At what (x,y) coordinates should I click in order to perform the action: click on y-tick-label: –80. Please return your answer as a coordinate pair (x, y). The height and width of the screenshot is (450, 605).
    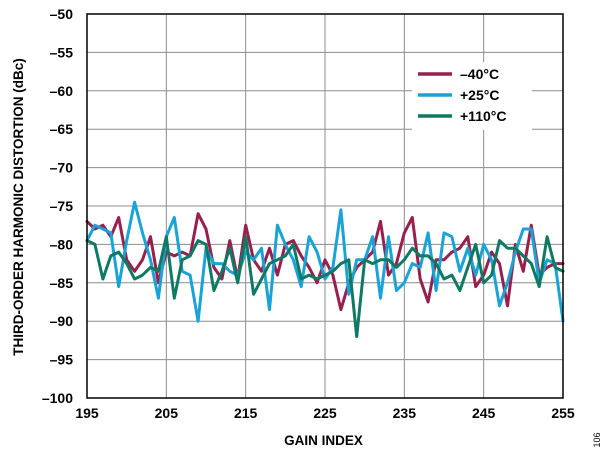
    Looking at the image, I should click on (62, 244).